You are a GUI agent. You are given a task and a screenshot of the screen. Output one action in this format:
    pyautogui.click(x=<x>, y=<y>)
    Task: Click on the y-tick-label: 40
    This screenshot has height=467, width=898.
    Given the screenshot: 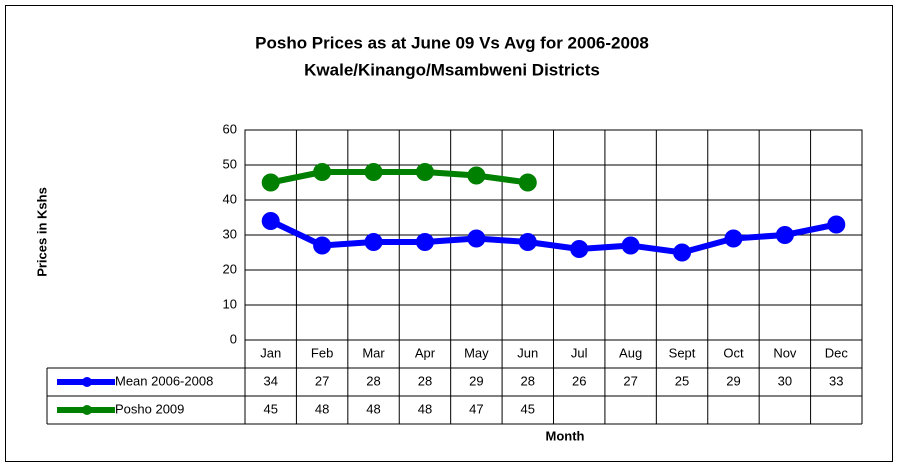 What is the action you would take?
    pyautogui.click(x=230, y=198)
    